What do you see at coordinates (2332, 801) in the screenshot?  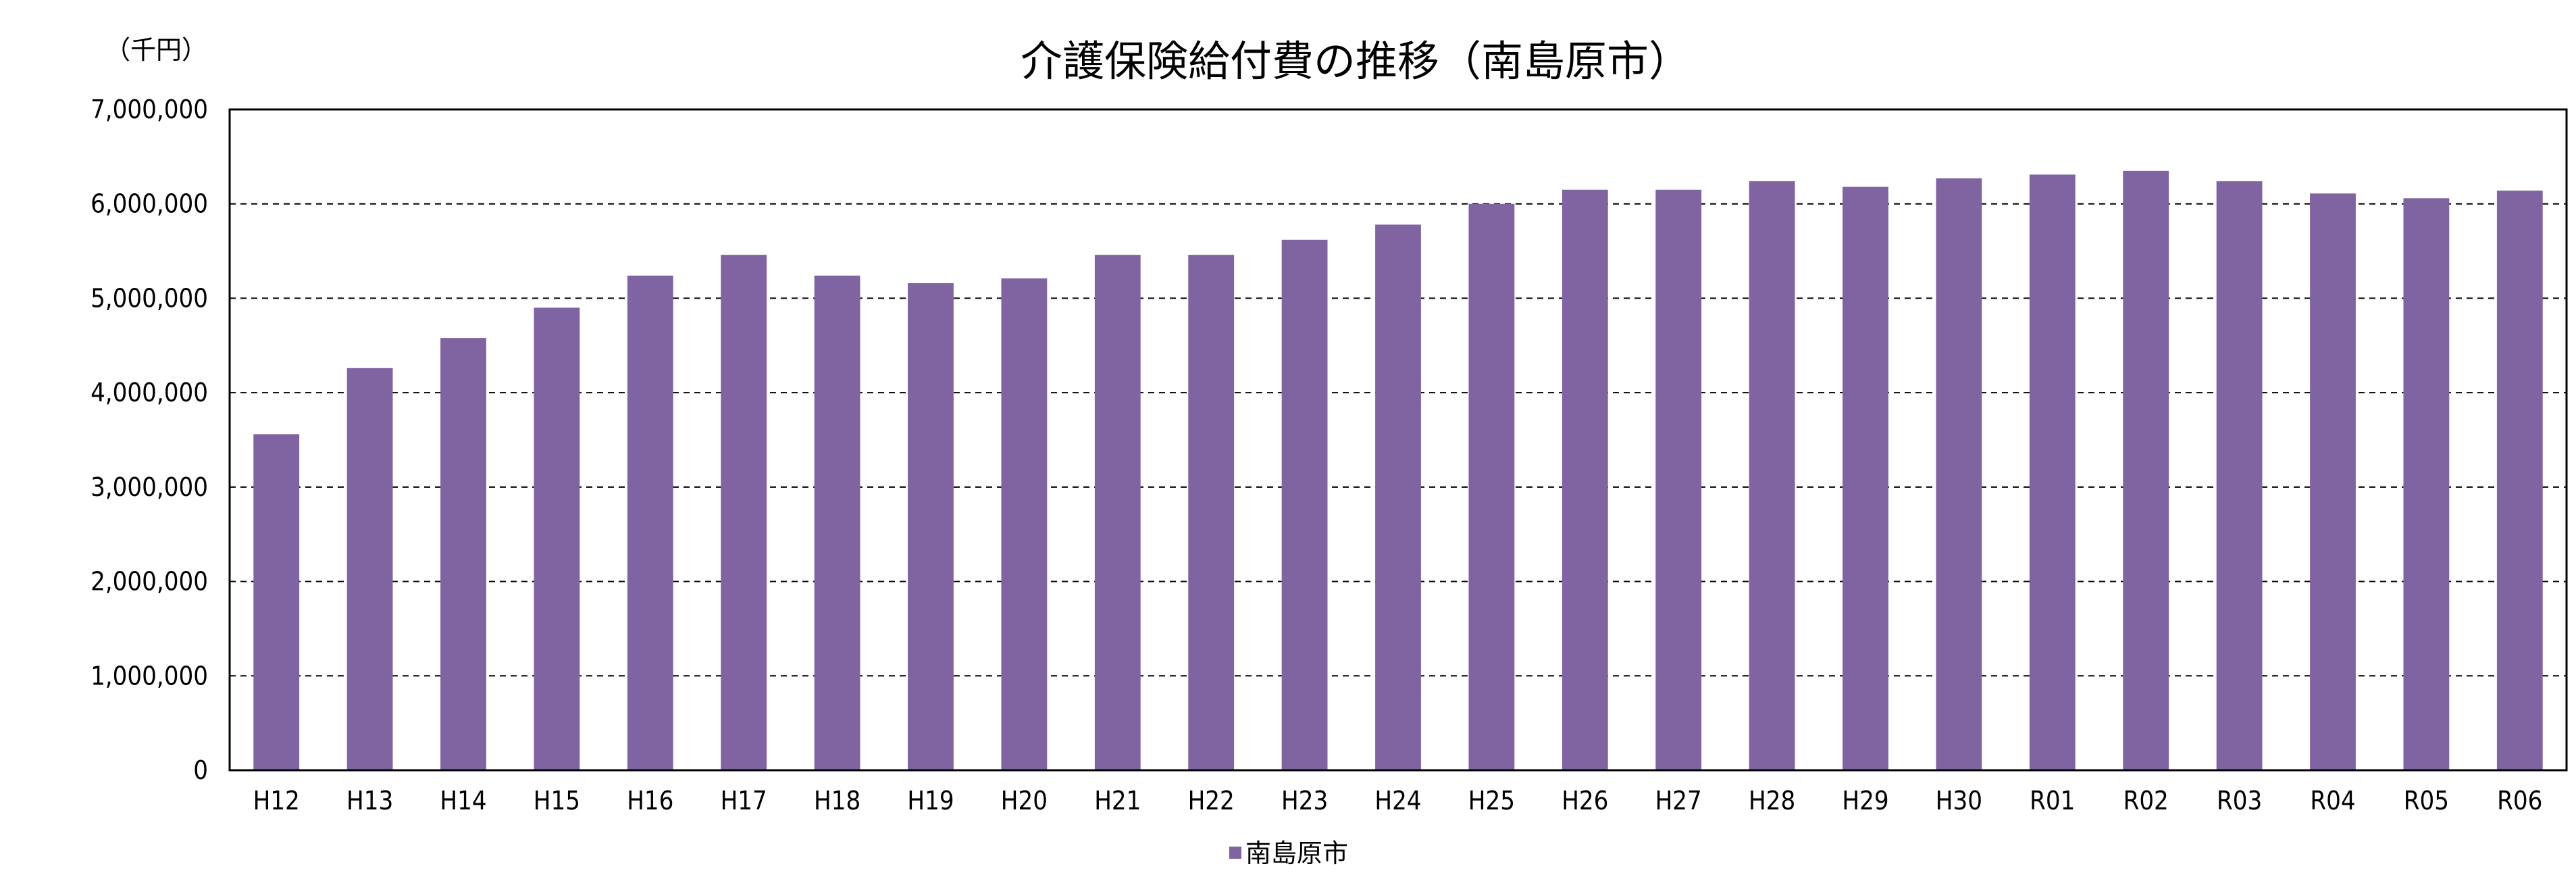 I see `x-tick-label: R04` at bounding box center [2332, 801].